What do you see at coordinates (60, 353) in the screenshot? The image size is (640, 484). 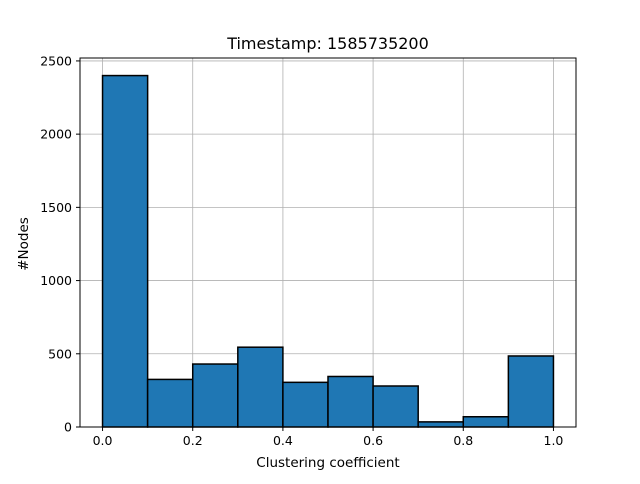 I see `y-tick-label: 500` at bounding box center [60, 353].